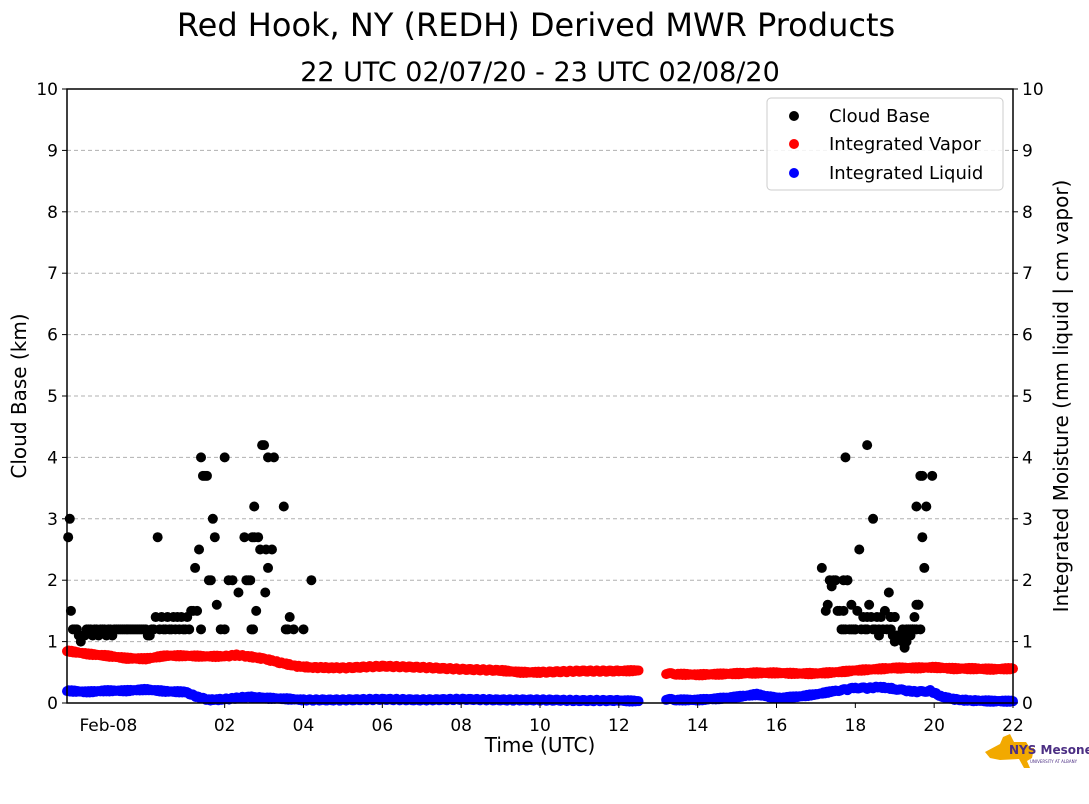 The height and width of the screenshot is (804, 1089). Describe the element at coordinates (540, 726) in the screenshot. I see `x-tick-label: 10` at that location.